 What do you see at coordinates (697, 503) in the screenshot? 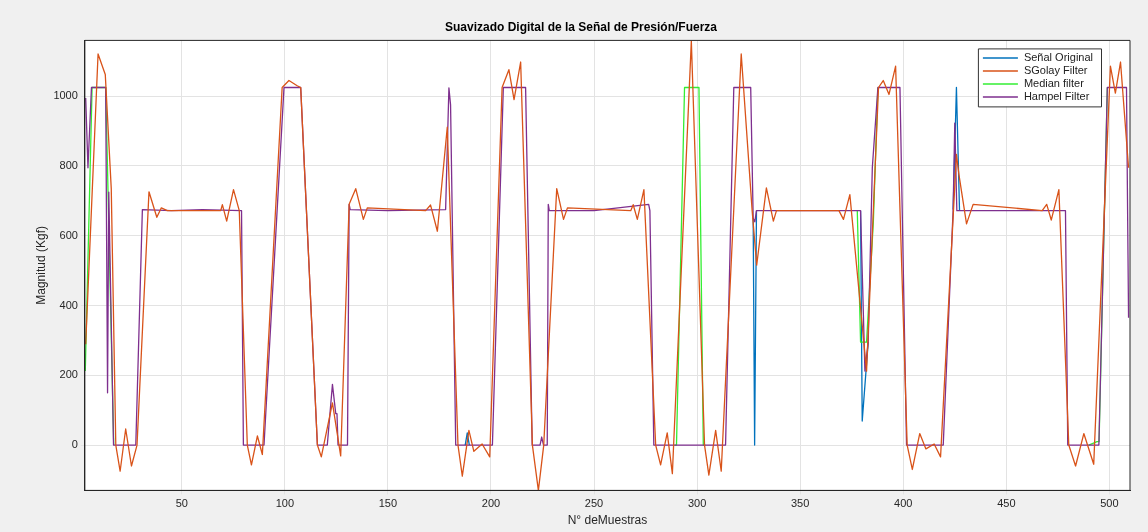
I see `x-tick-label: 300` at bounding box center [697, 503].